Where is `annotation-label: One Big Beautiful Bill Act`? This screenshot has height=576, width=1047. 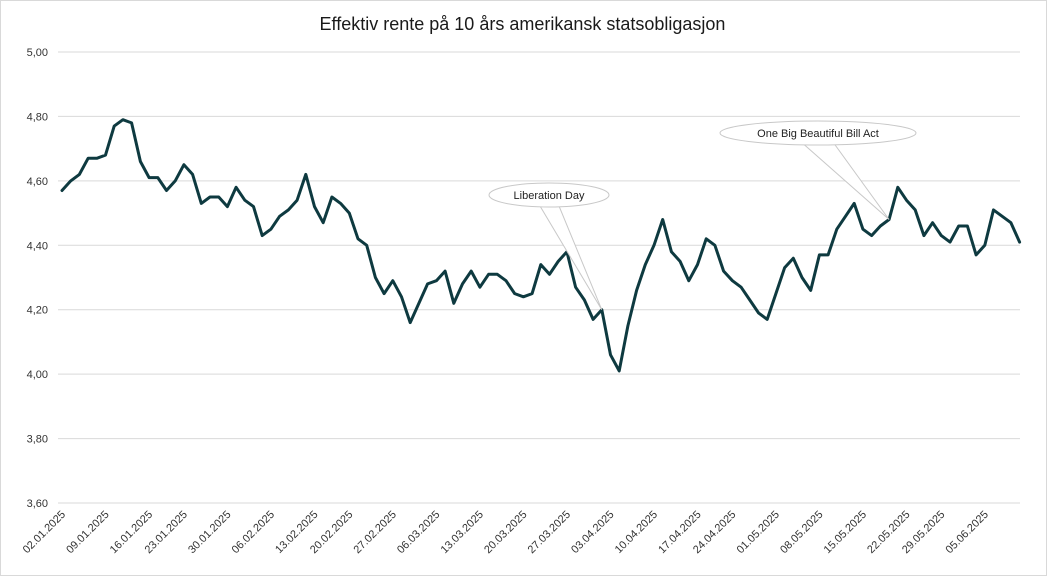 annotation-label: One Big Beautiful Bill Act is located at coordinates (818, 134).